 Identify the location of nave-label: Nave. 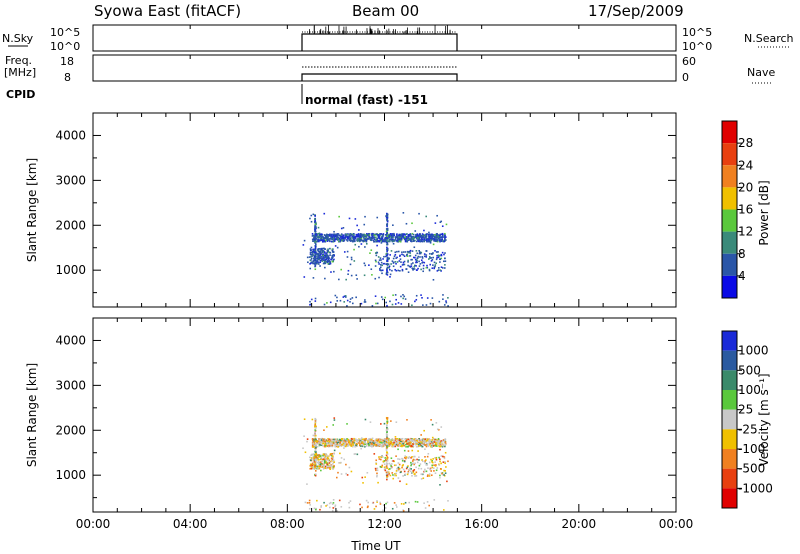
(761, 72).